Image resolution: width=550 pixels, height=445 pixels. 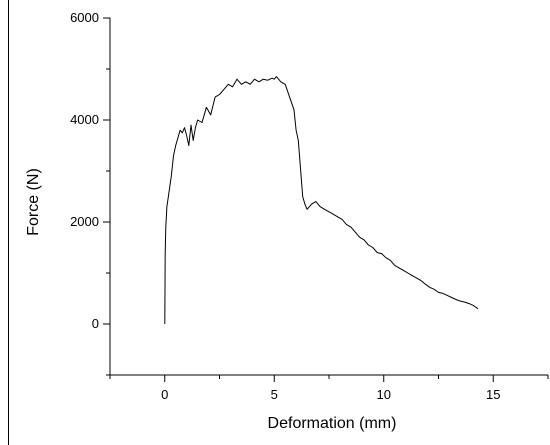 I want to click on x-tick-label: 0, so click(x=164, y=394).